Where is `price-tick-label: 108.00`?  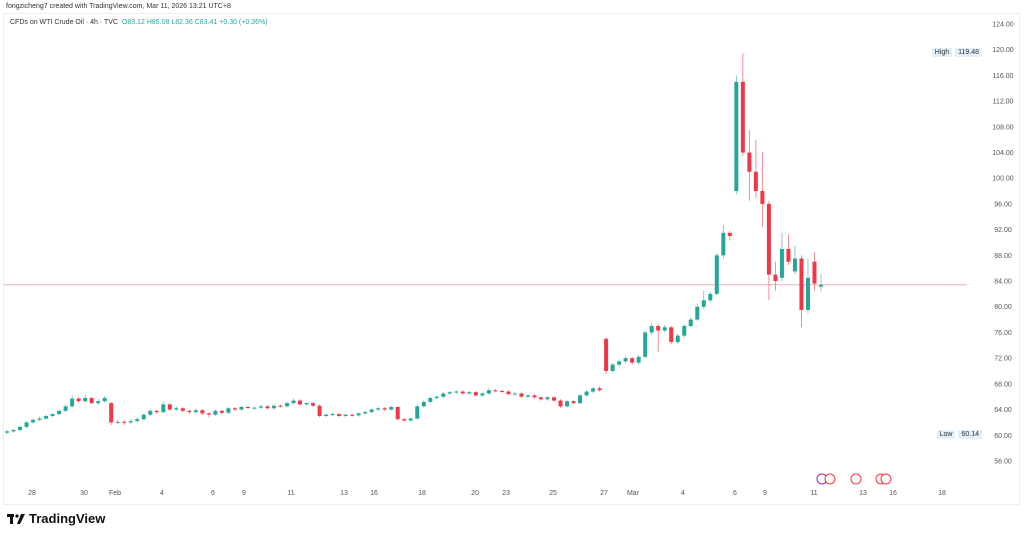 price-tick-label: 108.00 is located at coordinates (1003, 127).